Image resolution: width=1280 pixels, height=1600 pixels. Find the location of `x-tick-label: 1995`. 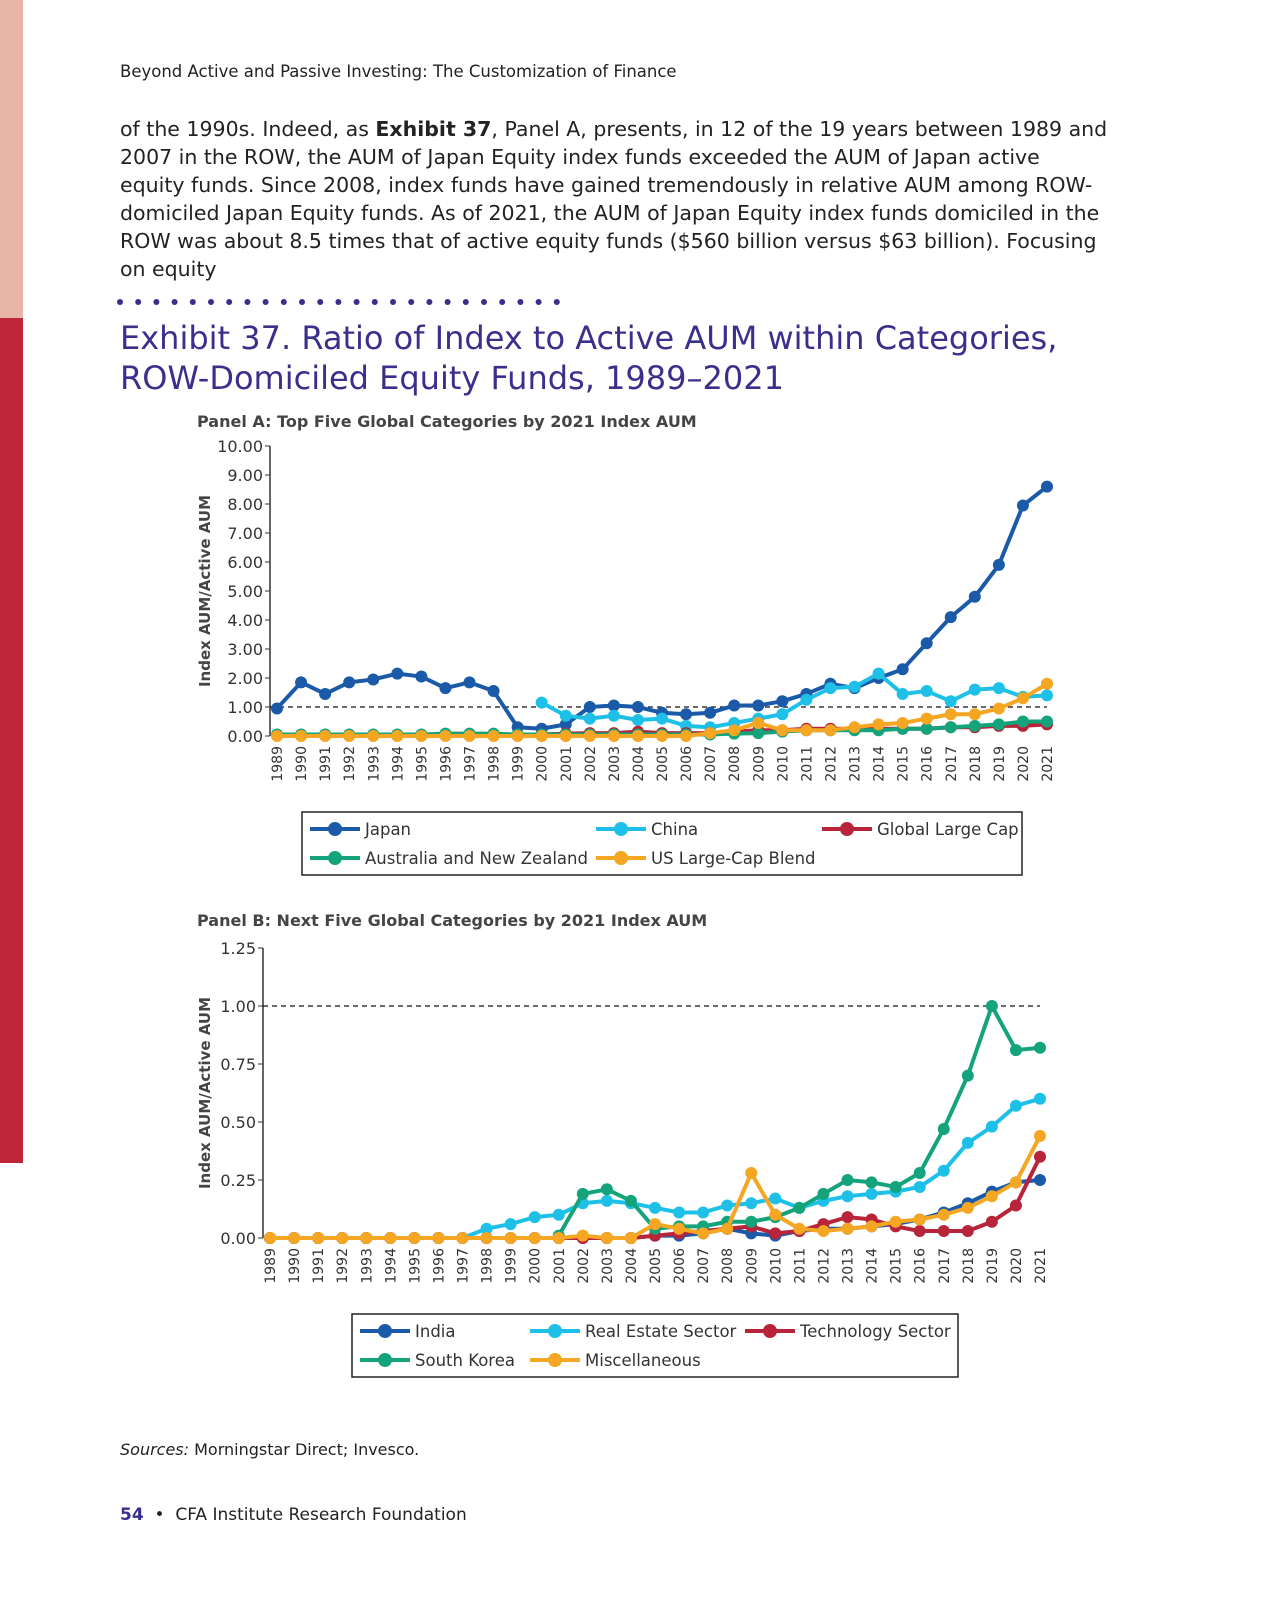

x-tick-label: 1995 is located at coordinates (422, 764).